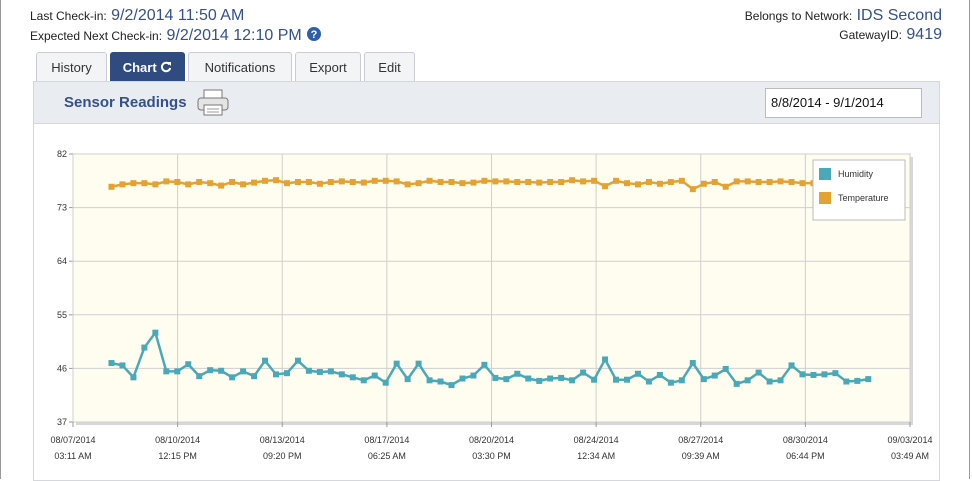 This screenshot has width=972, height=481. What do you see at coordinates (62, 368) in the screenshot?
I see `y-tick-label: 46` at bounding box center [62, 368].